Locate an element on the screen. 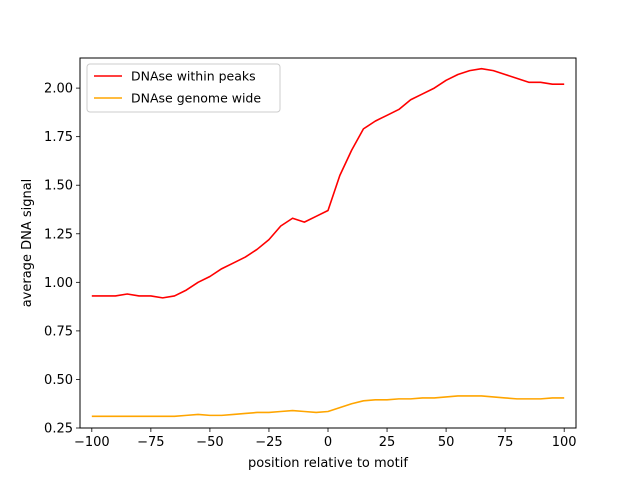  y-axis-ticks: 0.25 0.50 0.75 1.00 1.25 1.50 1.75 2.00 is located at coordinates (62, 259).